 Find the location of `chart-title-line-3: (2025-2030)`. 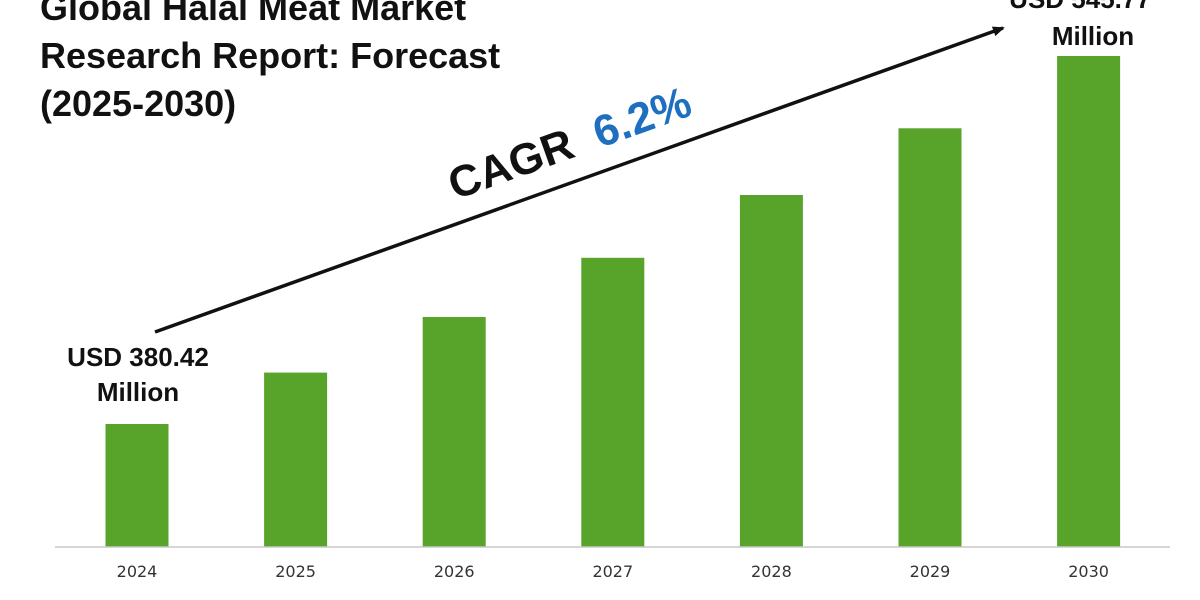

chart-title-line-3: (2025-2030) is located at coordinates (138, 103).